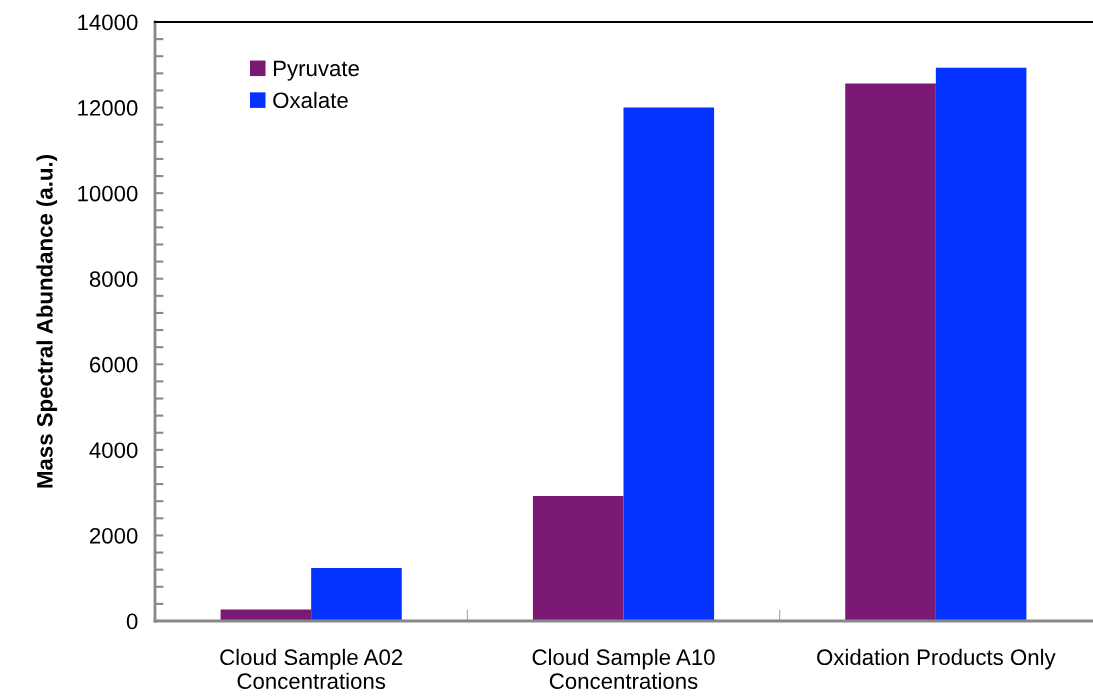 This screenshot has width=1093, height=700. Describe the element at coordinates (108, 108) in the screenshot. I see `y-tick-label: 12000` at that location.